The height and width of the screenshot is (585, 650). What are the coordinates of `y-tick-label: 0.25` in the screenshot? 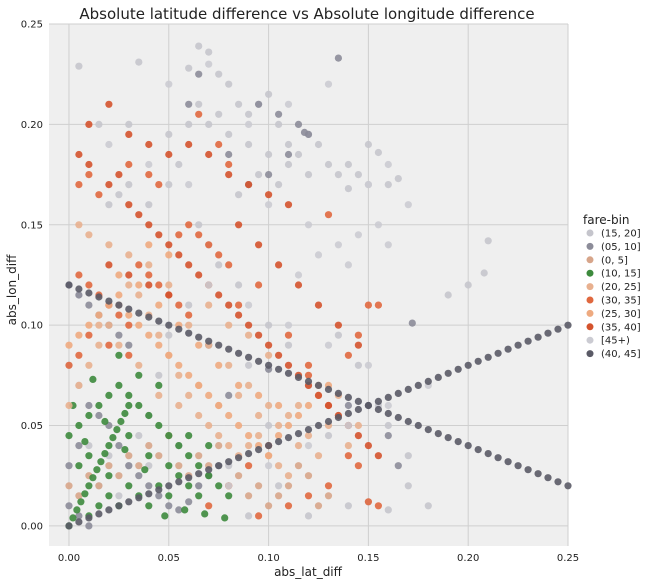 It's located at (32, 25).